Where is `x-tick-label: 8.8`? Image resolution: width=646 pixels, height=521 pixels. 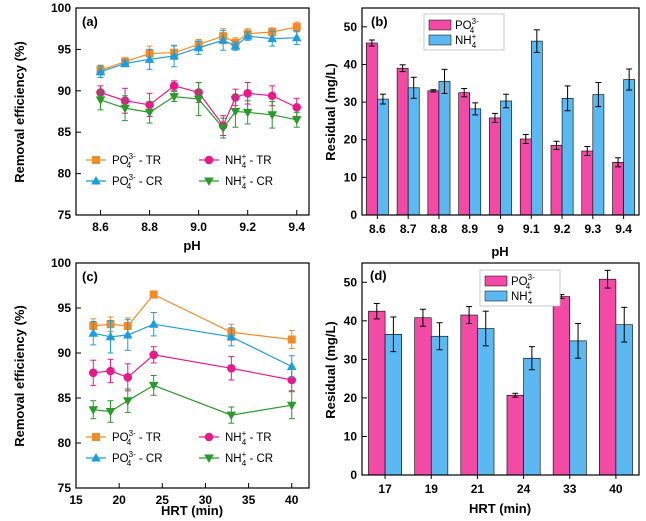 x-tick-label: 8.8 is located at coordinates (439, 229).